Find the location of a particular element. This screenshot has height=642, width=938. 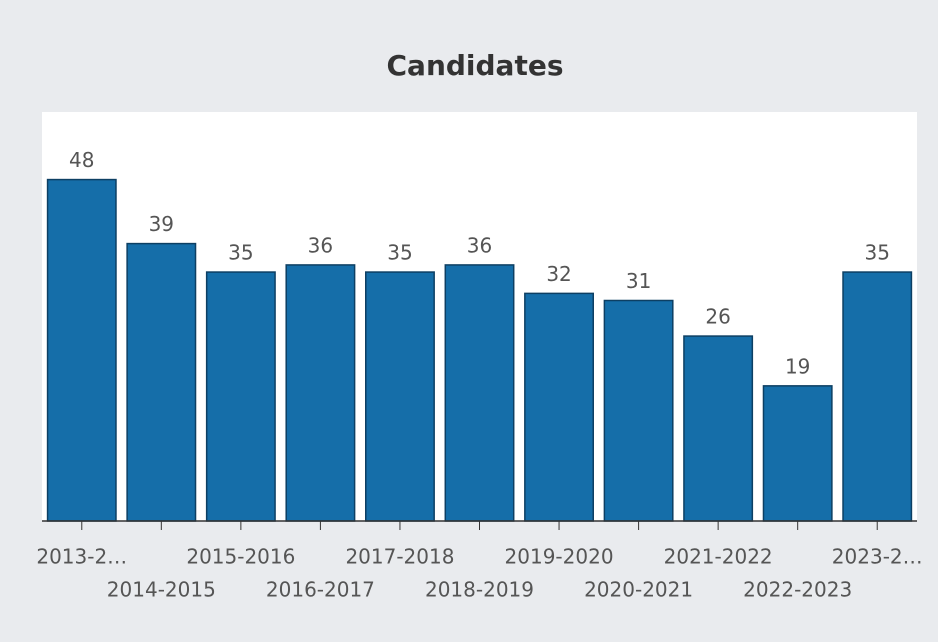

x-tick-label: 2016-2017 is located at coordinates (320, 590).